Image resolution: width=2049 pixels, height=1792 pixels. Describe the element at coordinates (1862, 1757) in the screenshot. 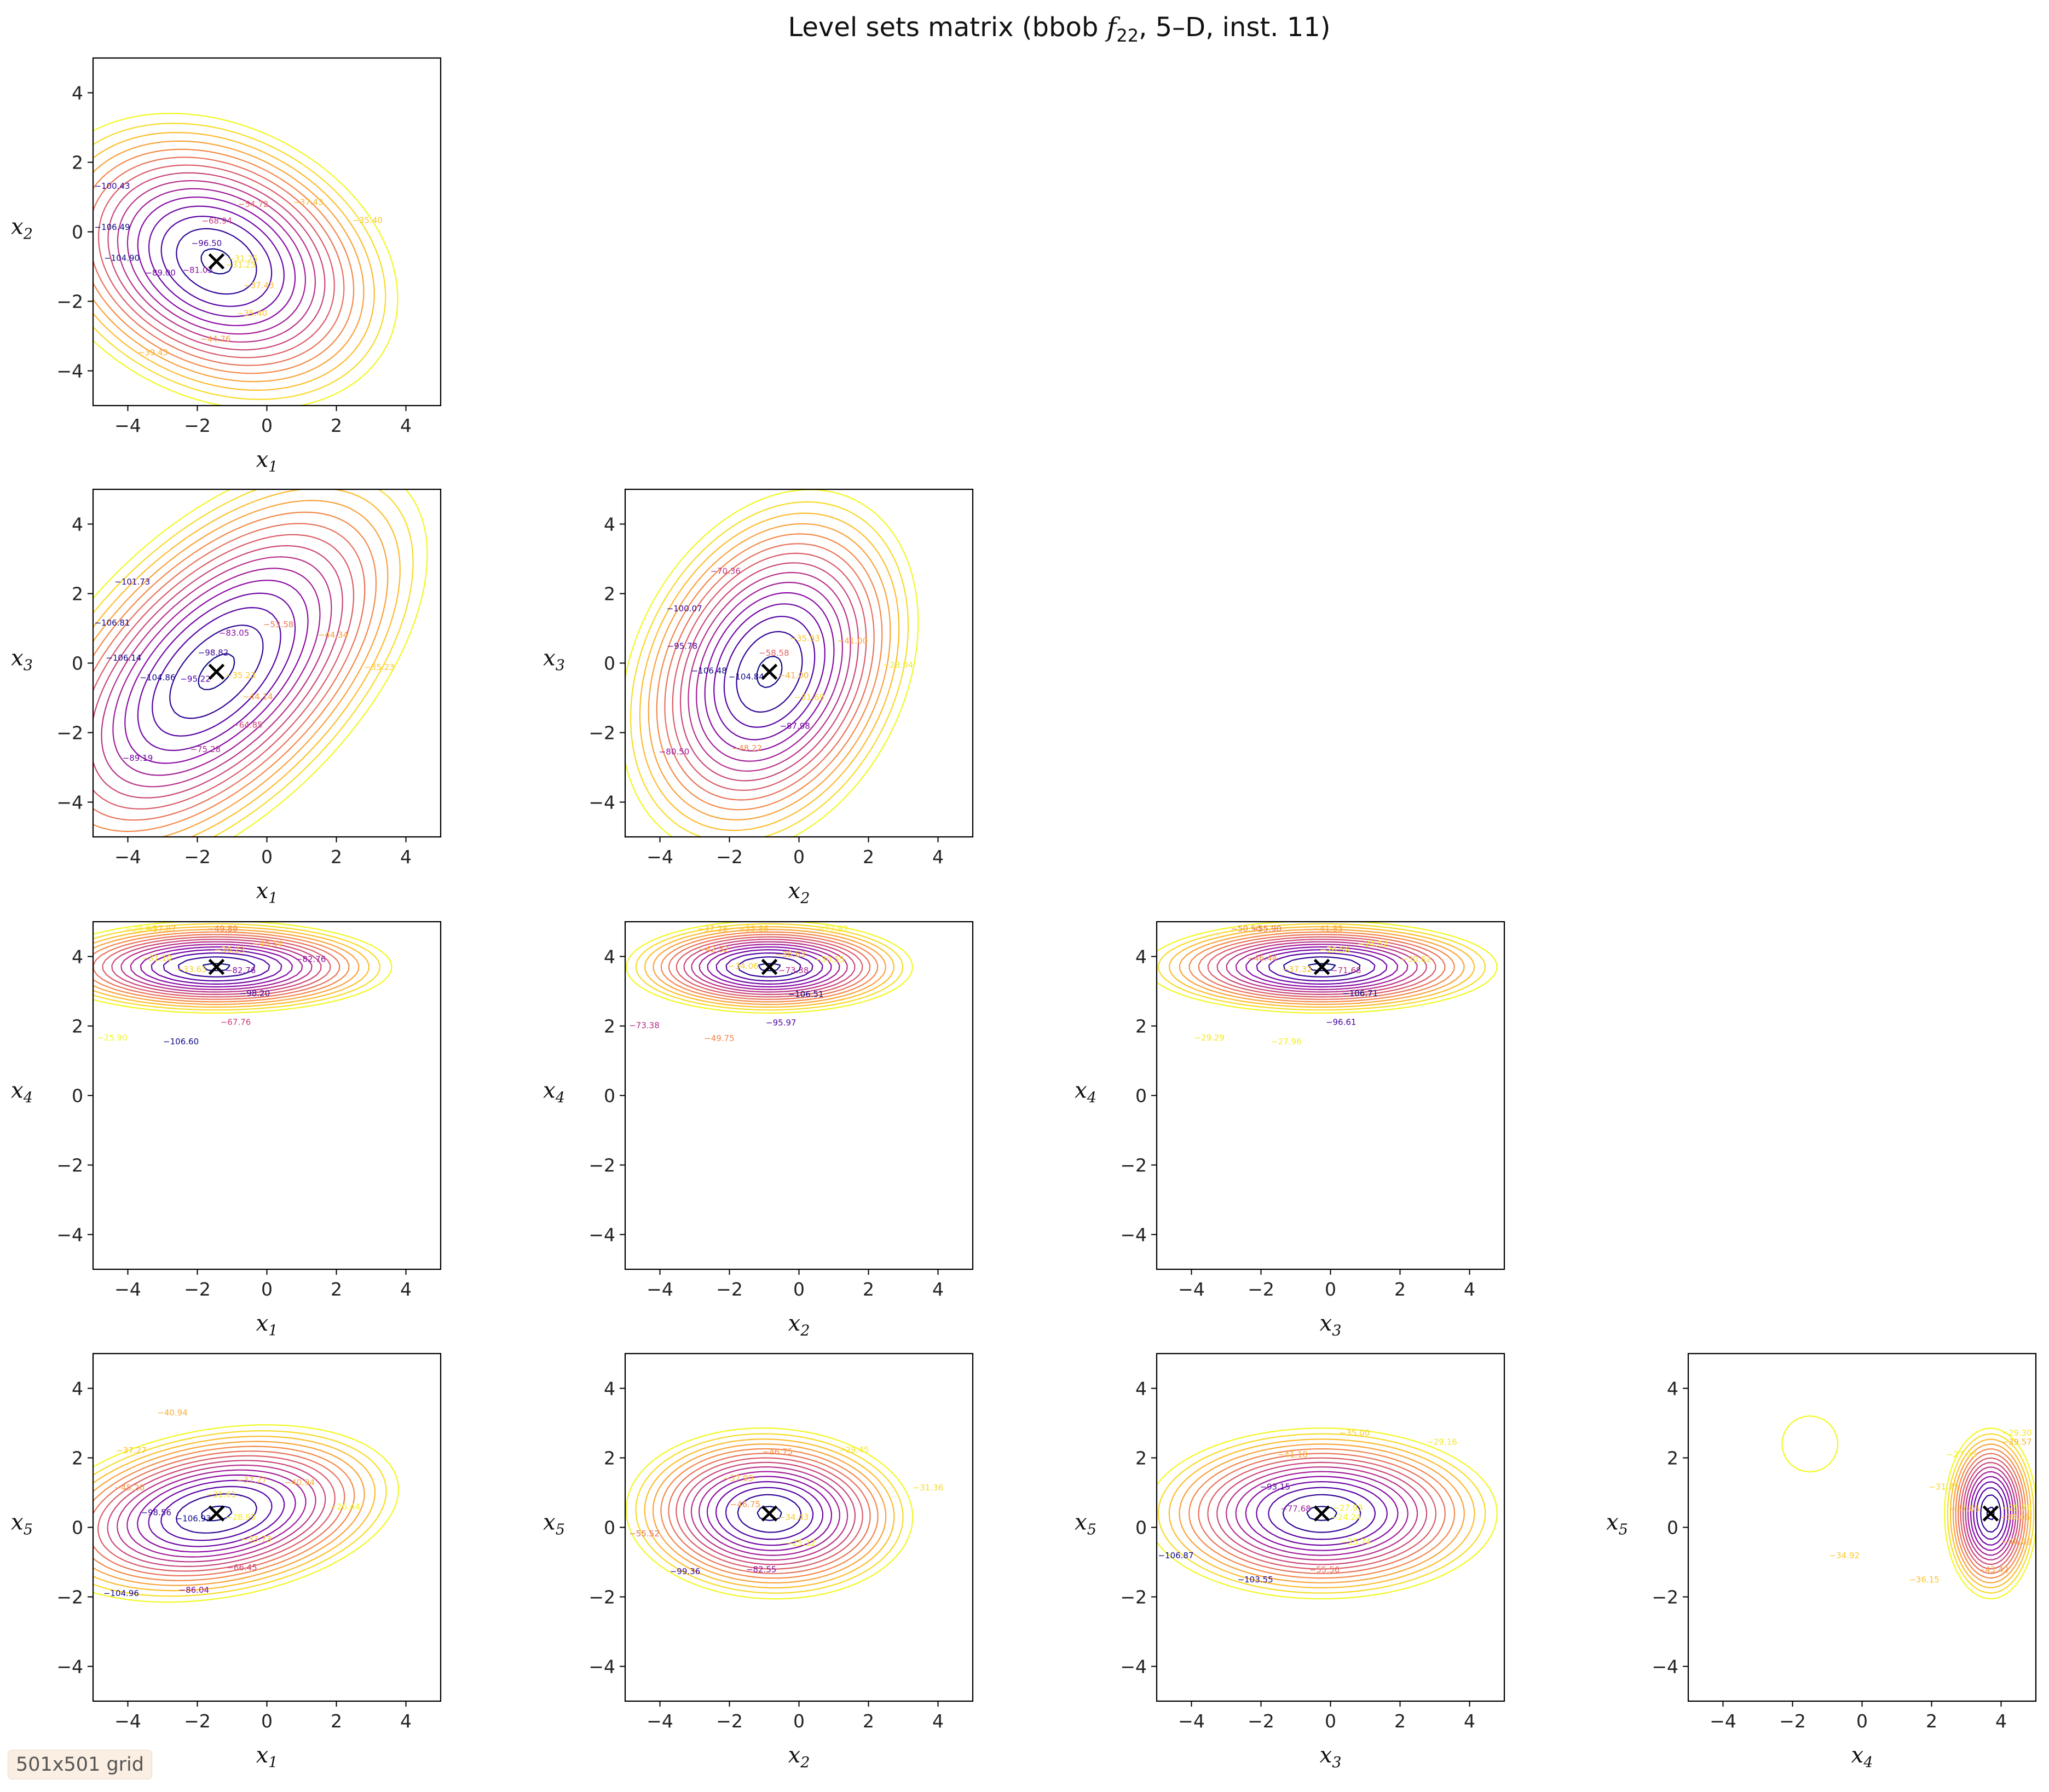

I see `x-axis-label: x4` at that location.